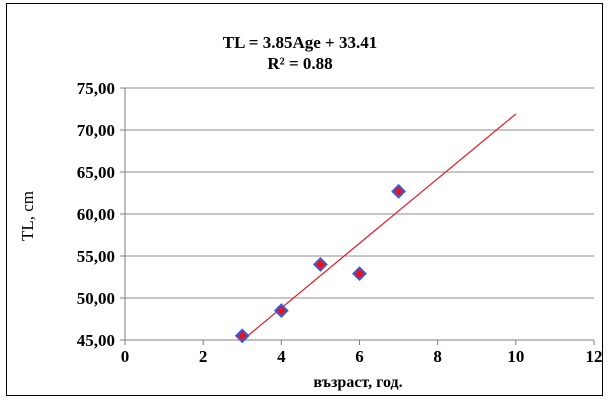 The width and height of the screenshot is (609, 400). I want to click on x-tick-labels: 0 2 4 6 8 10 12, so click(362, 356).